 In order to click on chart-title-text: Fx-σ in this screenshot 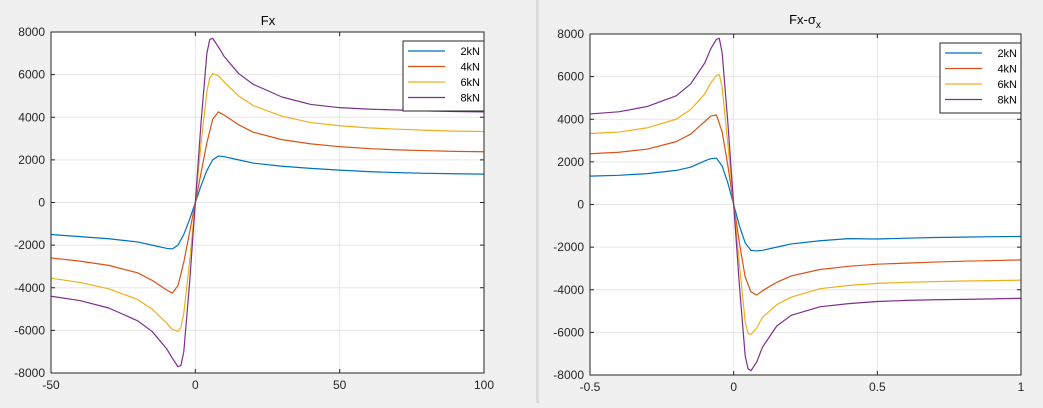, I will do `click(802, 19)`.